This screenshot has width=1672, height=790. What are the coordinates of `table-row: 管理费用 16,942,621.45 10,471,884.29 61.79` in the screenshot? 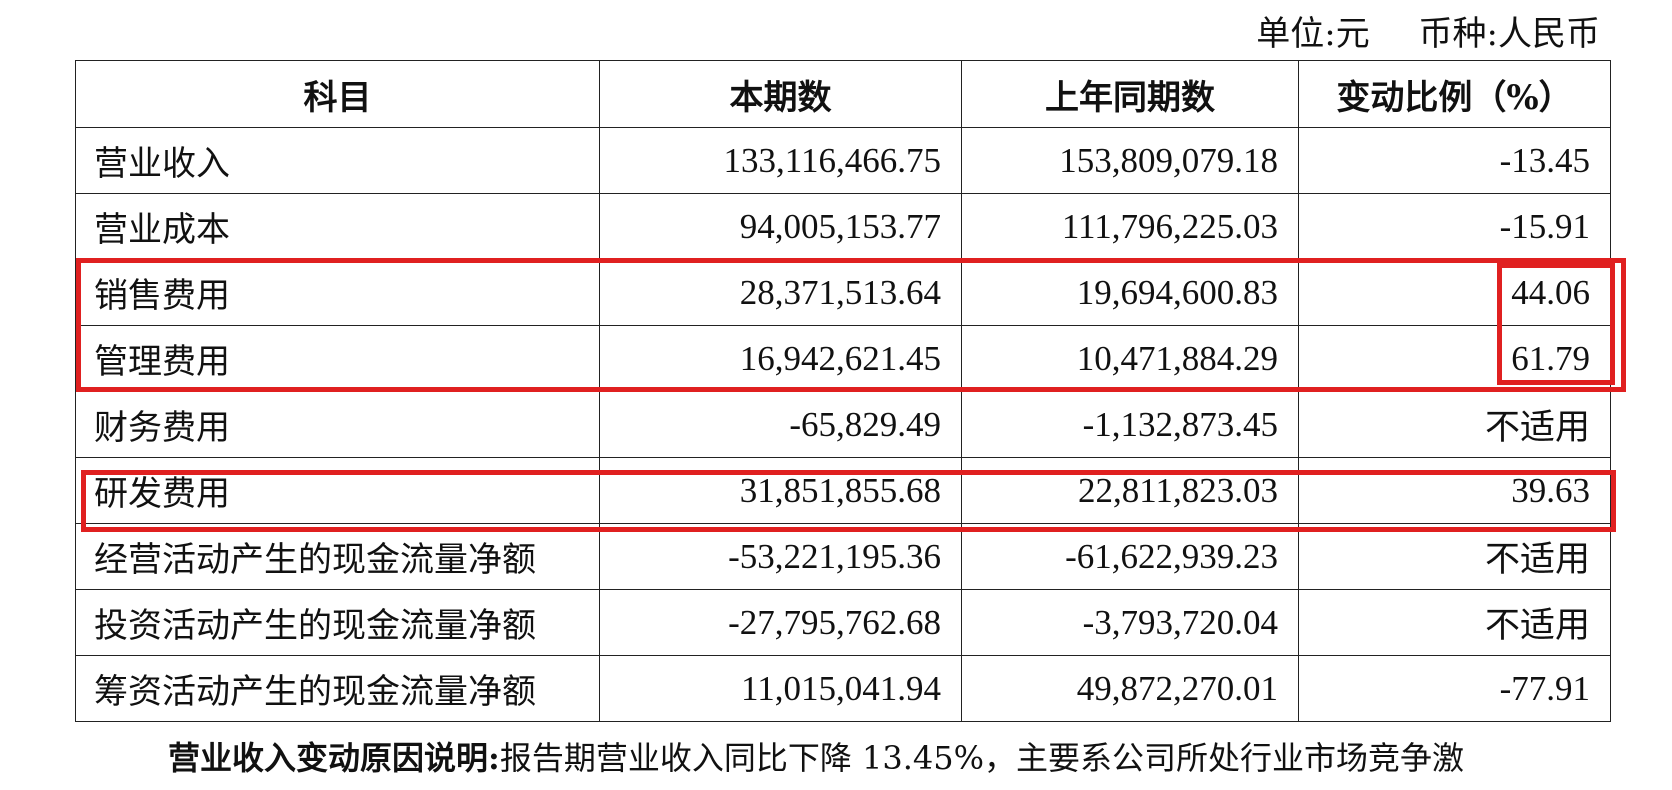 It's located at (843, 358).